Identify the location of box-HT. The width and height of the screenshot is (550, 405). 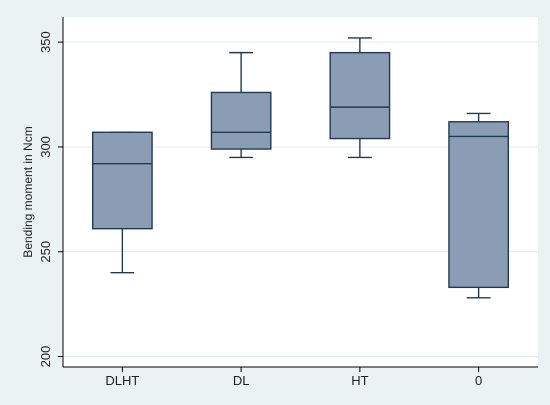
(360, 98).